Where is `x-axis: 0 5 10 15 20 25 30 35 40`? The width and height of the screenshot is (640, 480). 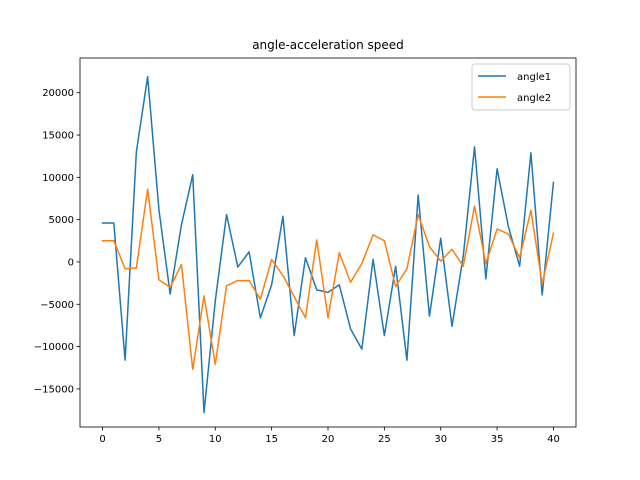
x-axis: 0 5 10 15 20 25 30 35 40 is located at coordinates (329, 436).